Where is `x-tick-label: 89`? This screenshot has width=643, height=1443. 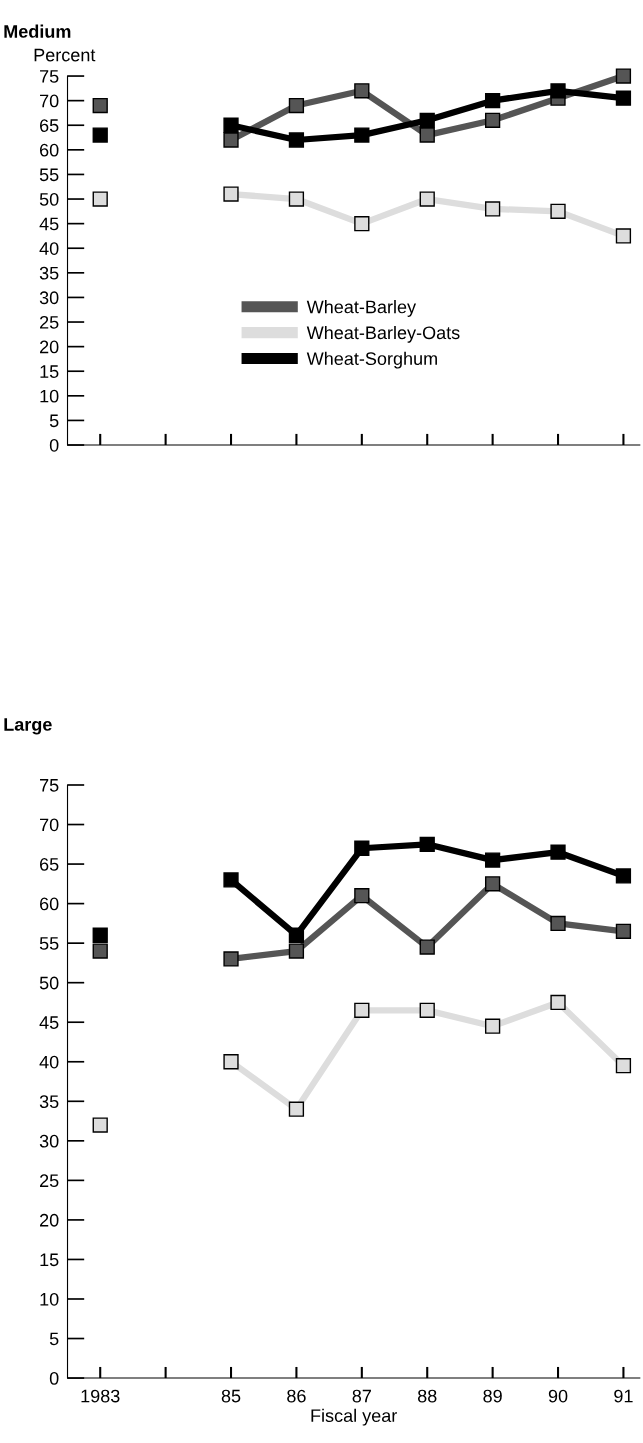 x-tick-label: 89 is located at coordinates (492, 1396).